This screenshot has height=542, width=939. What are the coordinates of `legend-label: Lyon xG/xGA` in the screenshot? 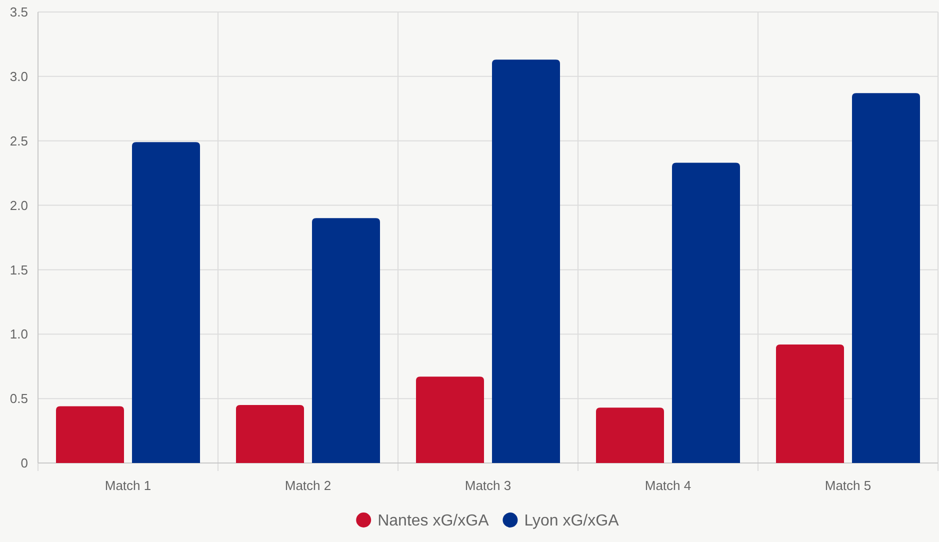 It's located at (572, 521).